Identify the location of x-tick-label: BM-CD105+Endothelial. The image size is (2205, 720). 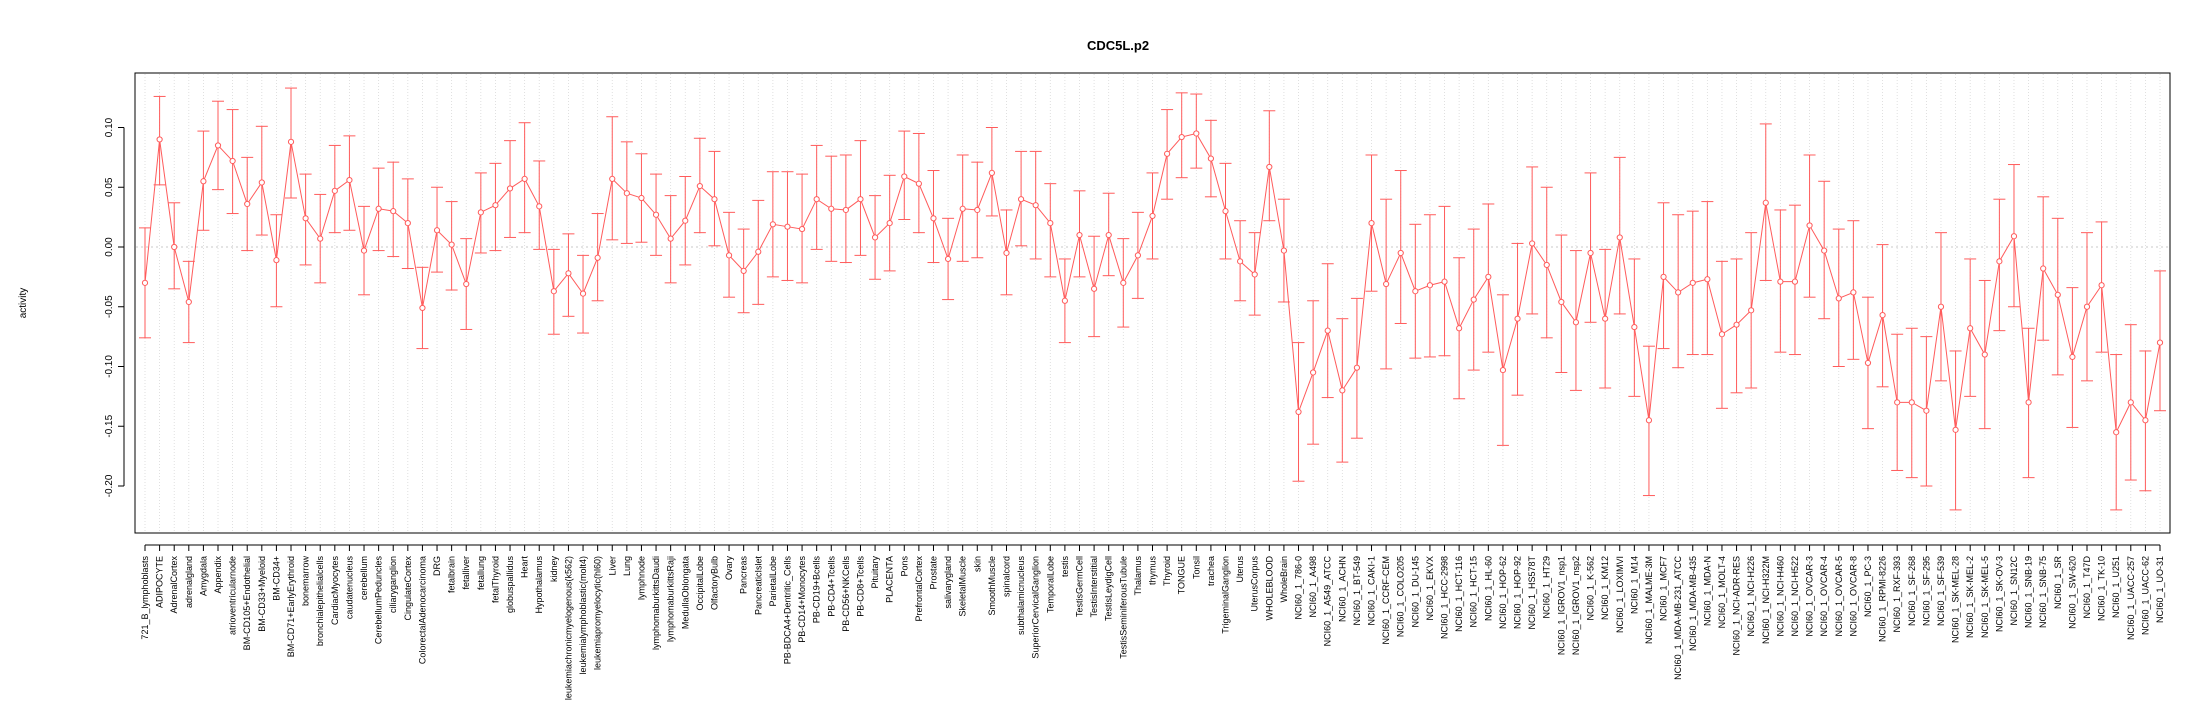
(247, 603).